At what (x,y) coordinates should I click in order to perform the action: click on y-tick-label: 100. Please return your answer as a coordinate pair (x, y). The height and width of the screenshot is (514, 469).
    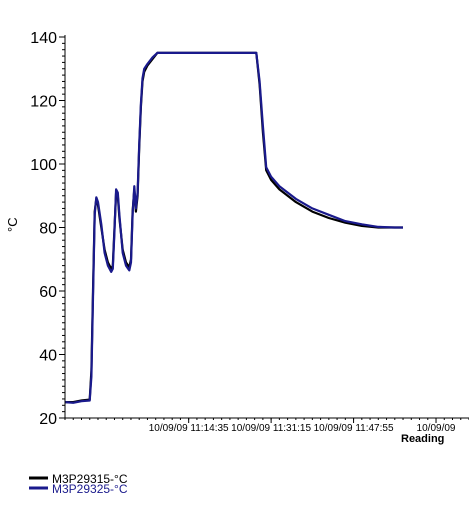
    Looking at the image, I should click on (43, 165).